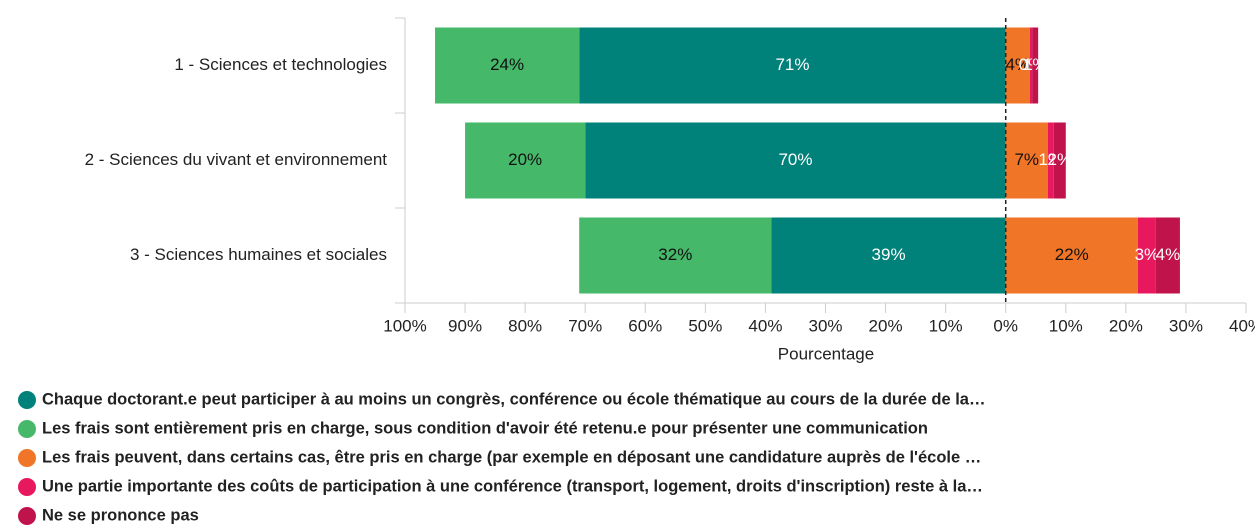  Describe the element at coordinates (258, 254) in the screenshot. I see `category-label: 3 - Sciences humaines et sociales` at that location.